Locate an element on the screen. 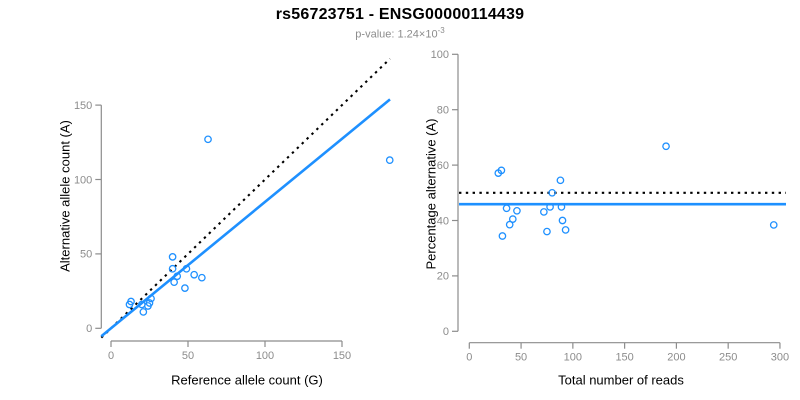 The image size is (800, 400). y-tick-label: 60 is located at coordinates (443, 166).